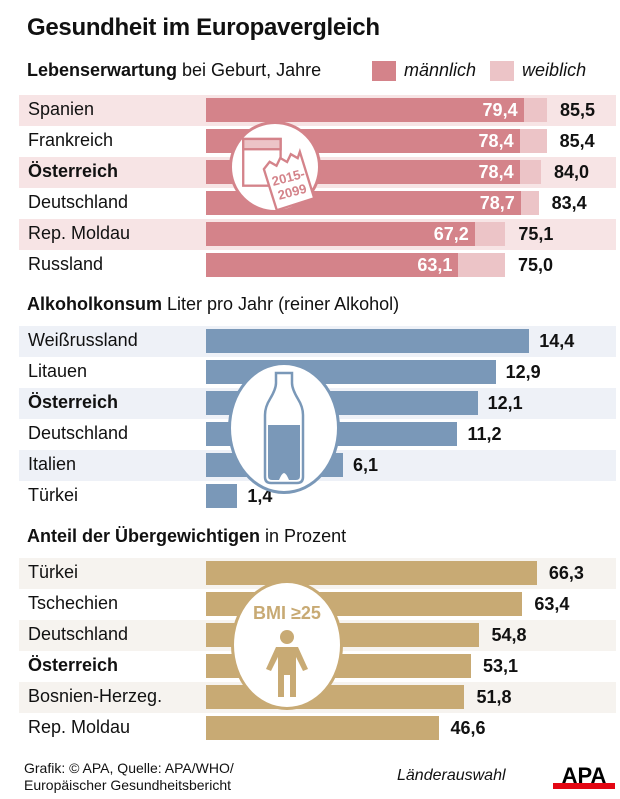  I want to click on alcohol-heading-rest: Liter pro Jahr (reiner Alkohol), so click(281, 304).